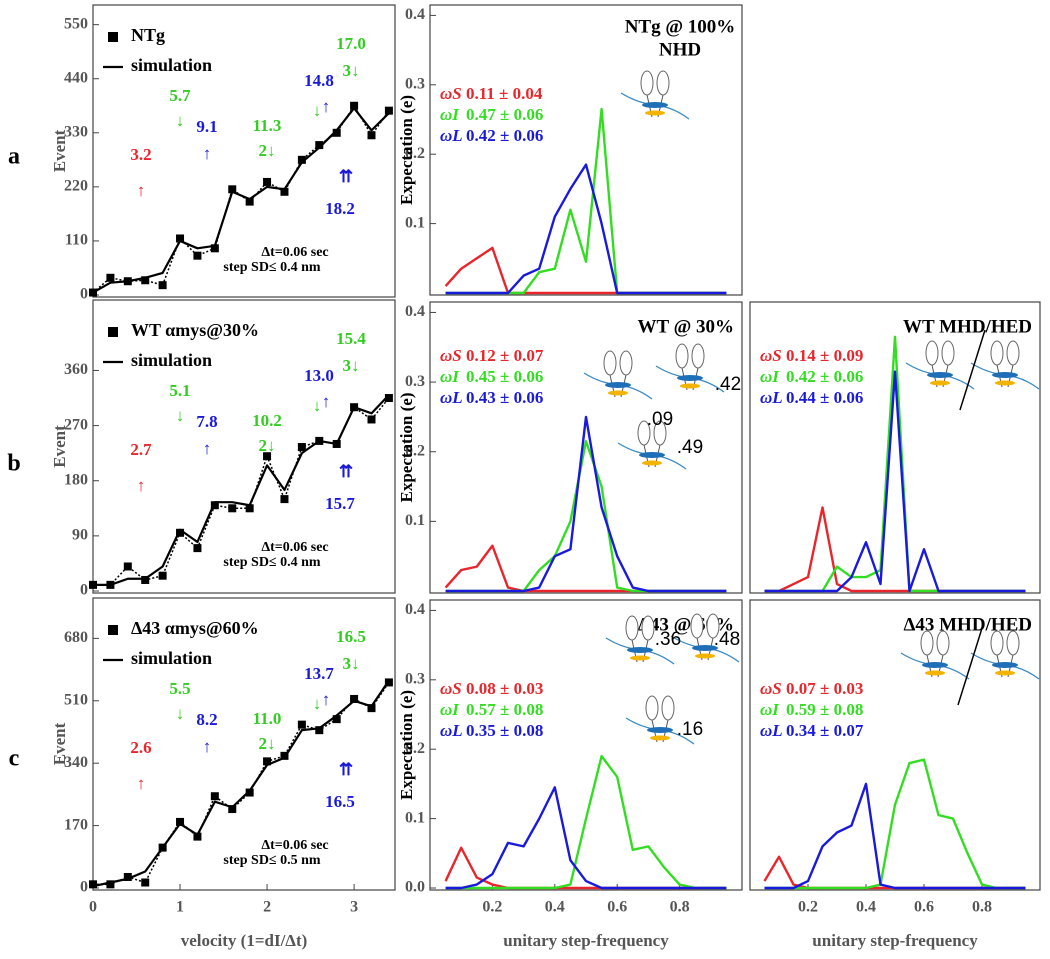 This screenshot has height=959, width=1050. Describe the element at coordinates (84, 294) in the screenshot. I see `y-tick-label: 0` at that location.